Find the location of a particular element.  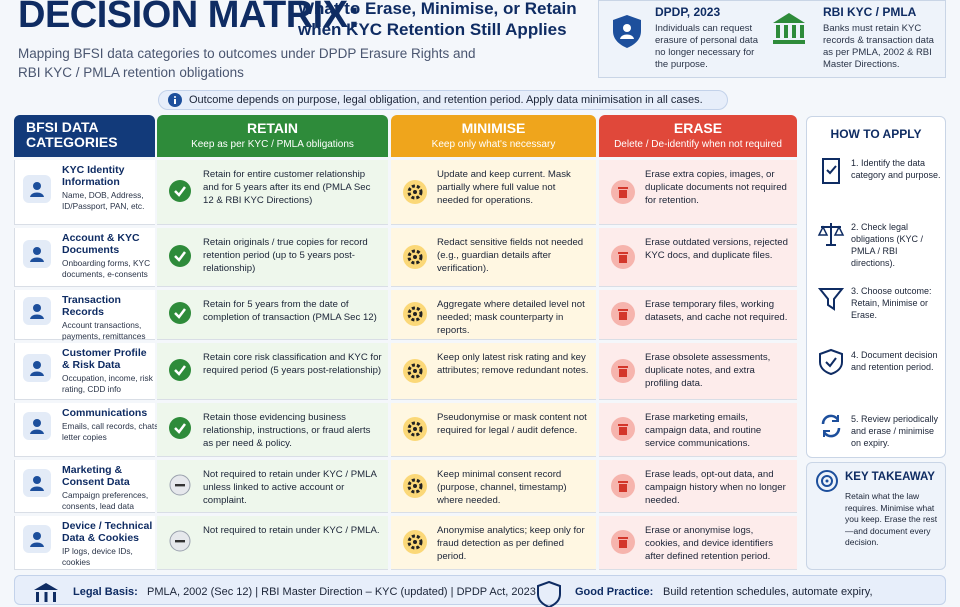

column-title: MINIMISE is located at coordinates (493, 128).